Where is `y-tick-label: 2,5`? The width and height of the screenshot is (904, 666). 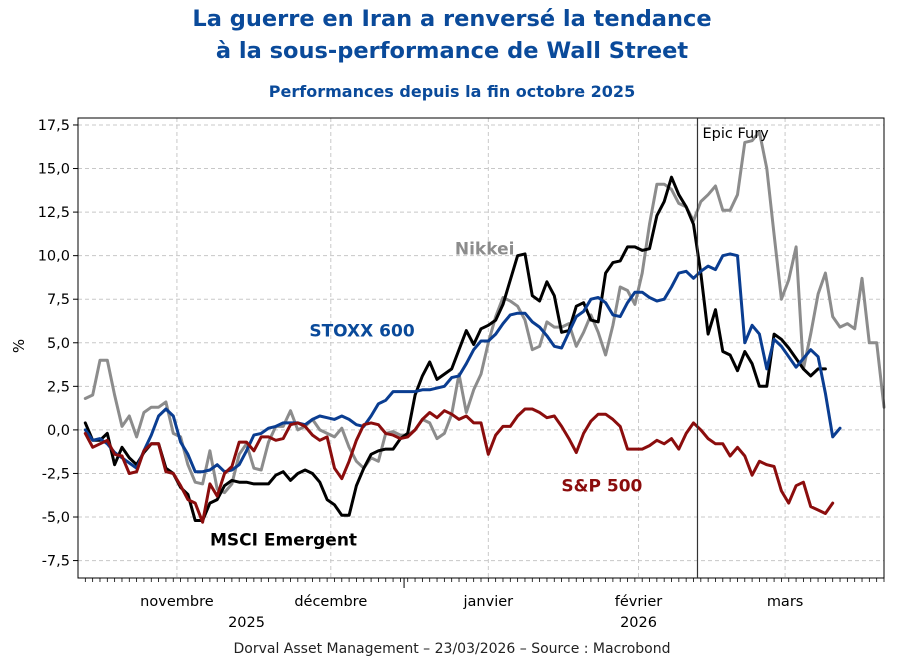
y-tick-label: 2,5 is located at coordinates (58, 387).